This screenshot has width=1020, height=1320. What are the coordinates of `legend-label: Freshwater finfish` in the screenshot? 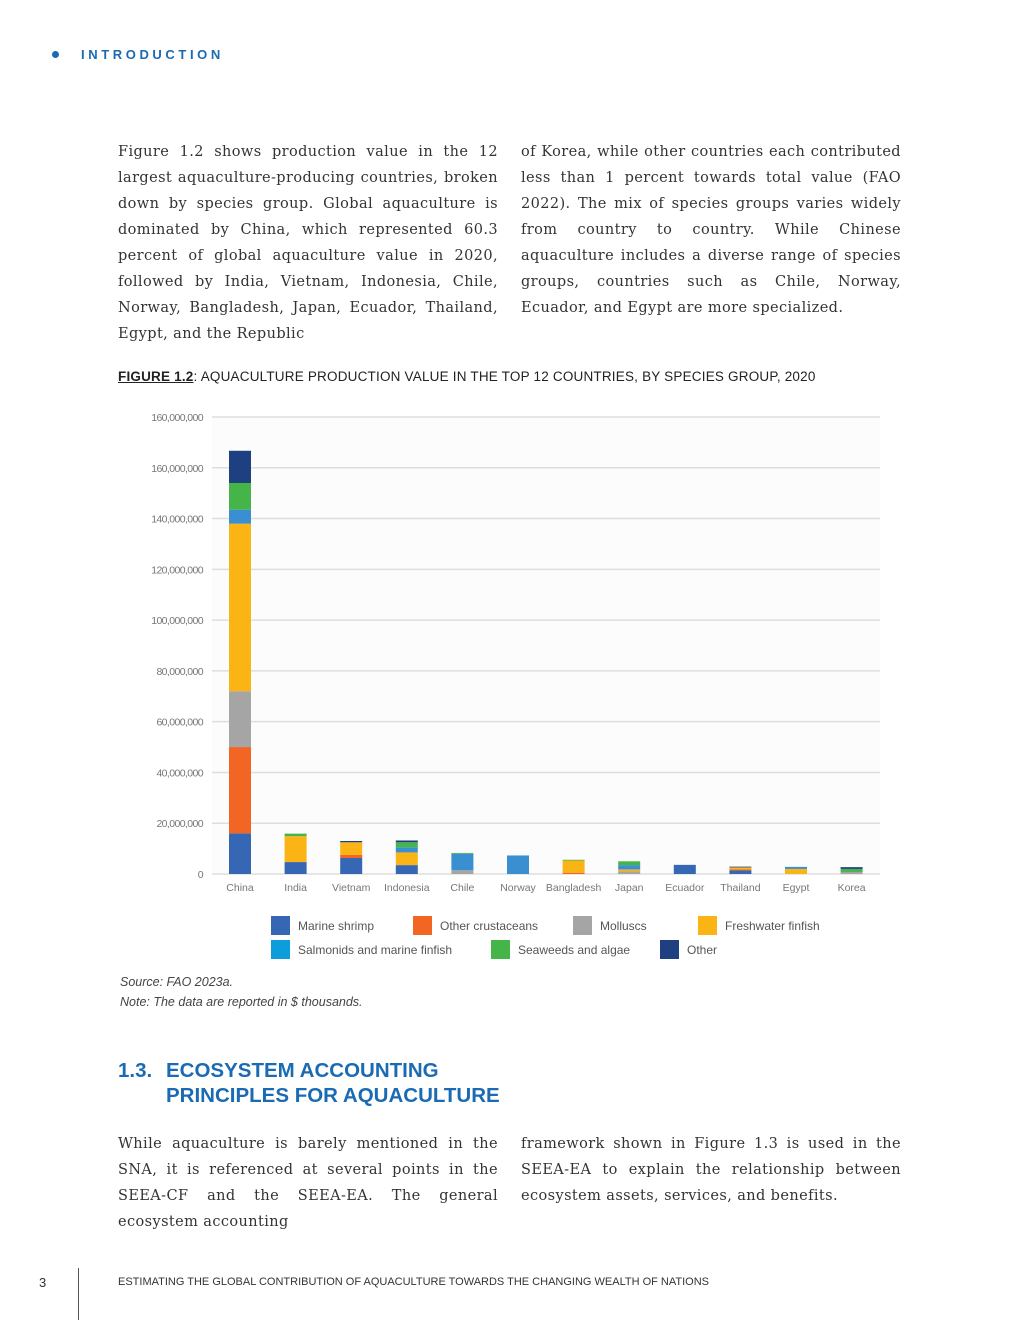 It's located at (772, 925).